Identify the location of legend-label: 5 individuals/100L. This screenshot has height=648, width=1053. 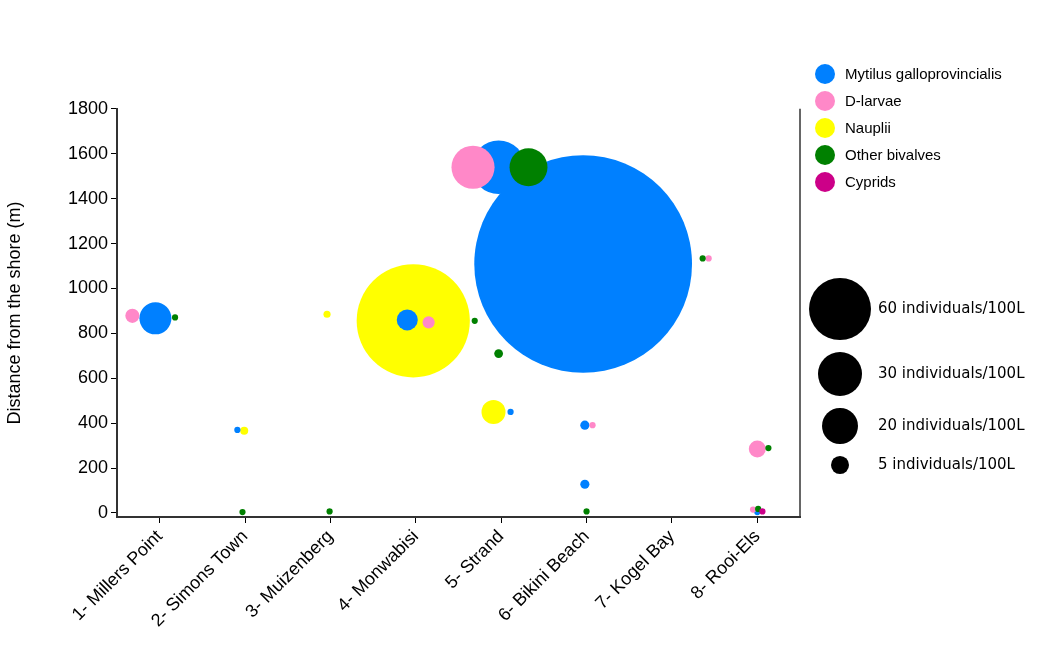
(946, 463).